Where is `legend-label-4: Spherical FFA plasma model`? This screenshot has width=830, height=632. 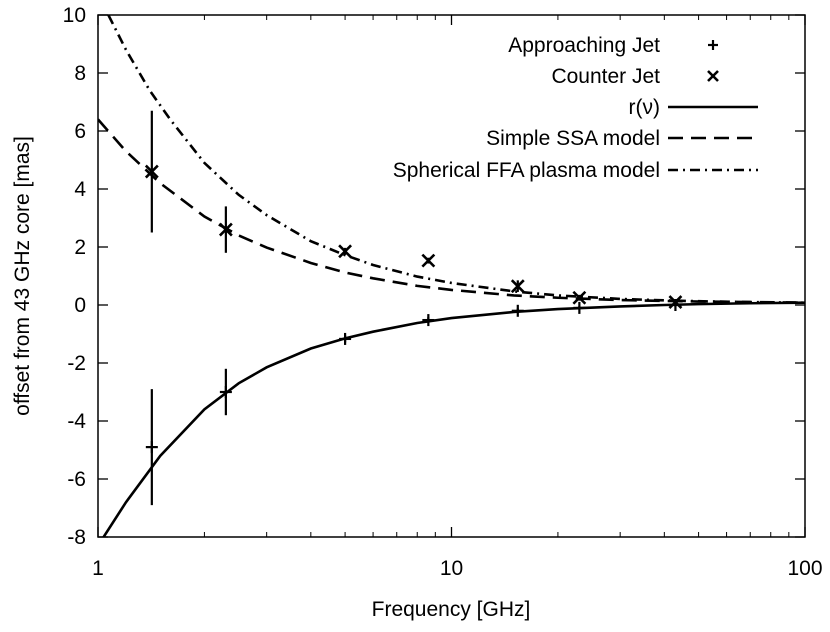
legend-label-4: Spherical FFA plasma model is located at coordinates (526, 170).